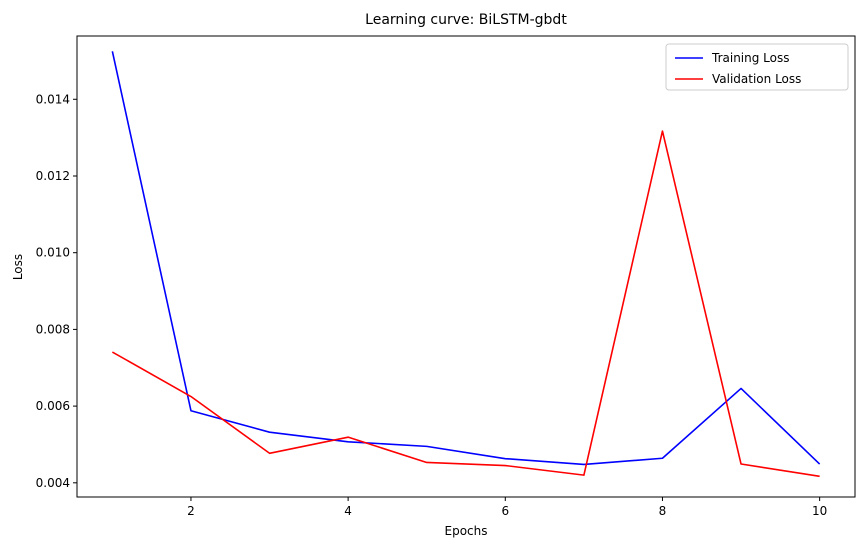 The width and height of the screenshot is (863, 551). What do you see at coordinates (18, 267) in the screenshot?
I see `y-axis-label: Loss` at bounding box center [18, 267].